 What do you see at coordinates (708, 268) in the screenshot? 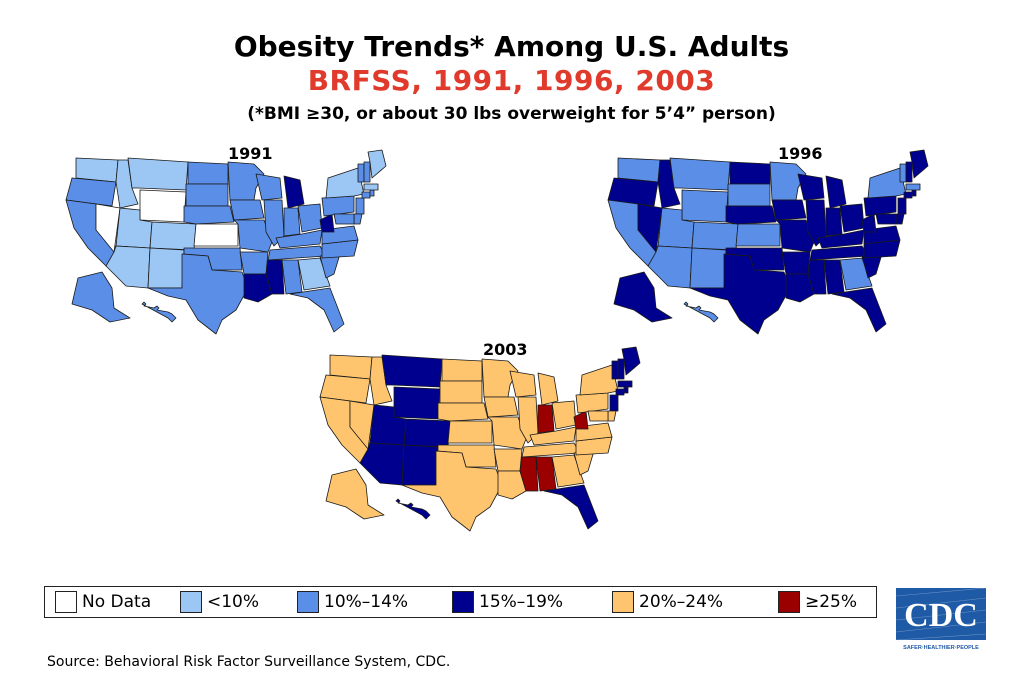
I see `state-nm` at bounding box center [708, 268].